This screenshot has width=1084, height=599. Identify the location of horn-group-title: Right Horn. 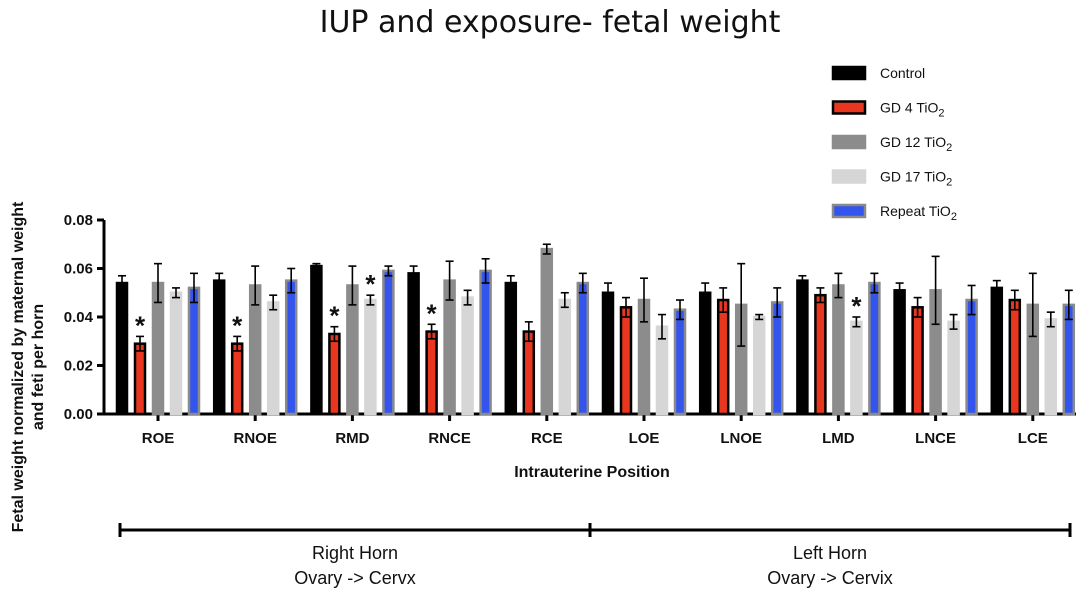
(355, 553).